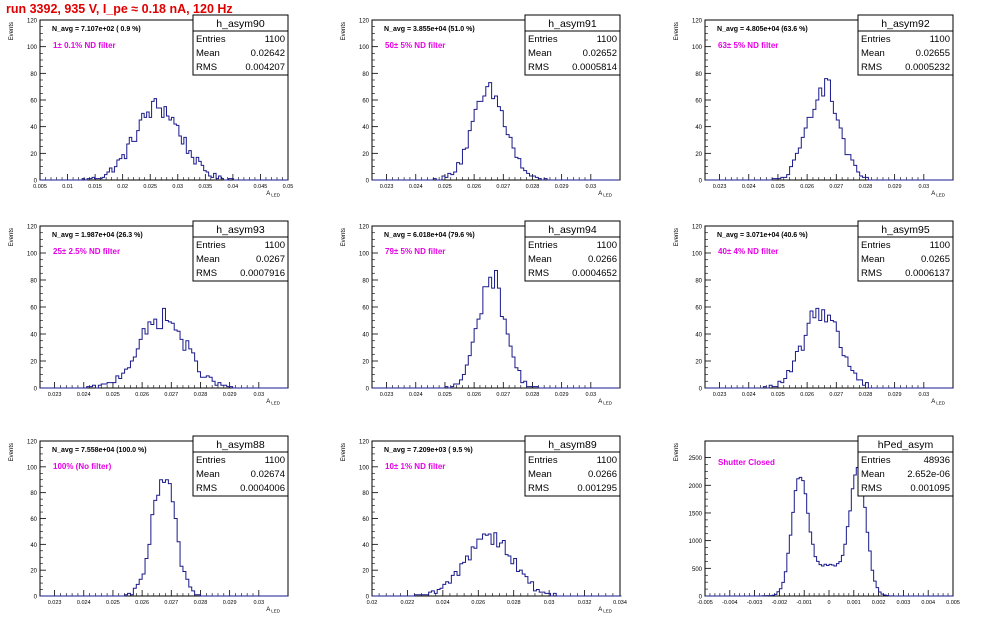 This screenshot has height=622, width=996. Describe the element at coordinates (876, 39) in the screenshot. I see `panel-2-stat-label: Entries` at that location.